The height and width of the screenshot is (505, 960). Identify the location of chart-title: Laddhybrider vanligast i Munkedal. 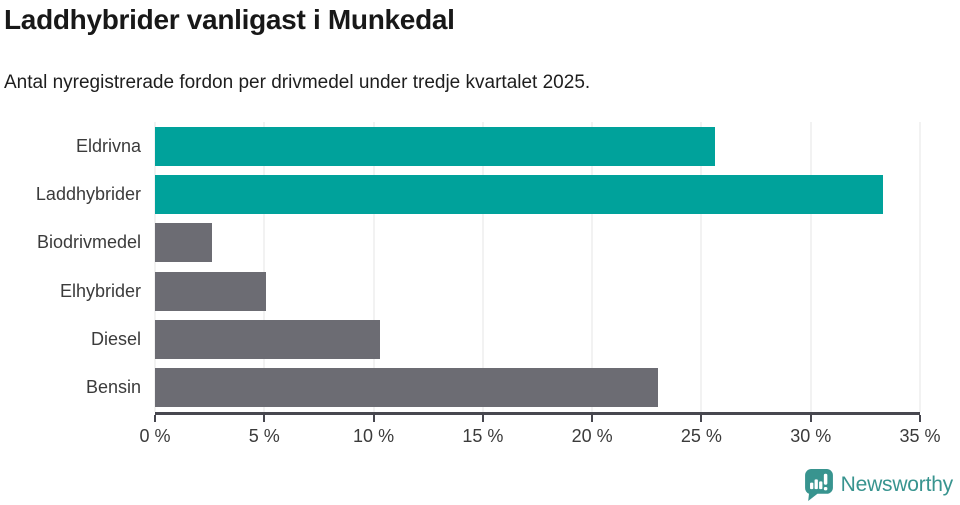
(229, 19).